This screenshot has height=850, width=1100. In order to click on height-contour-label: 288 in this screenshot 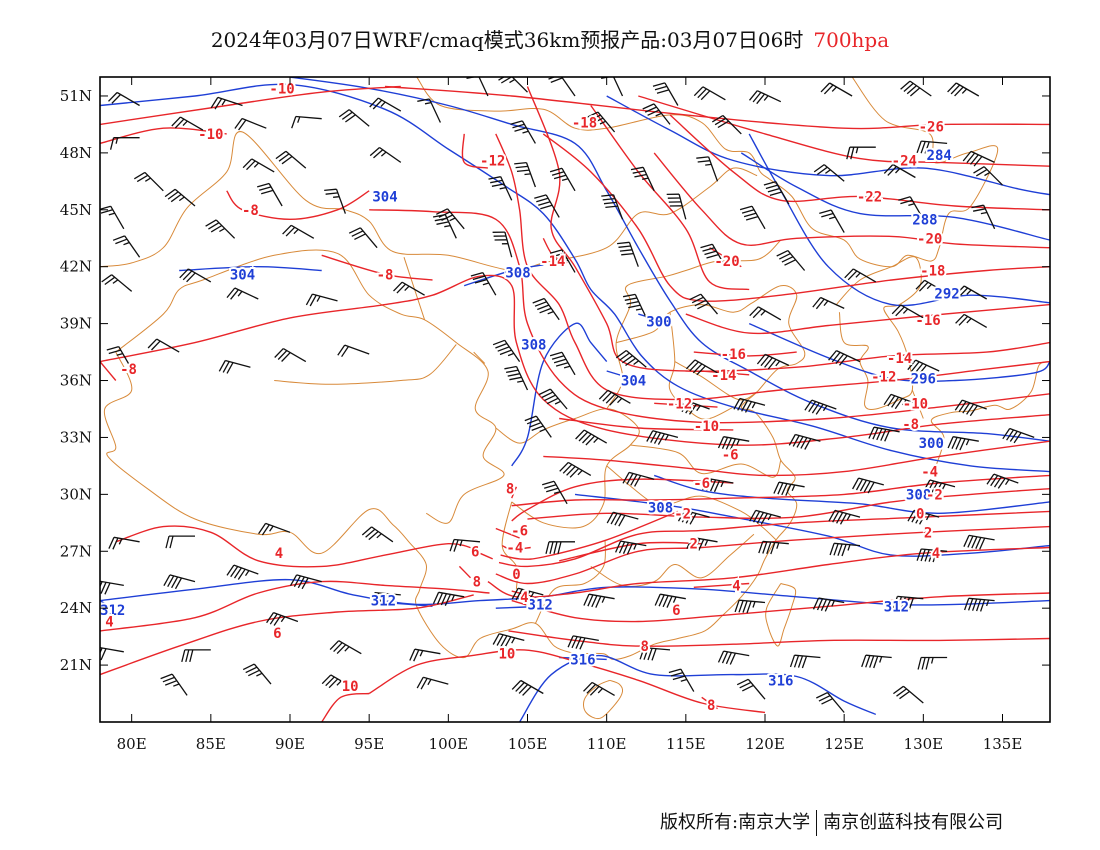, I will do `click(924, 220)`.